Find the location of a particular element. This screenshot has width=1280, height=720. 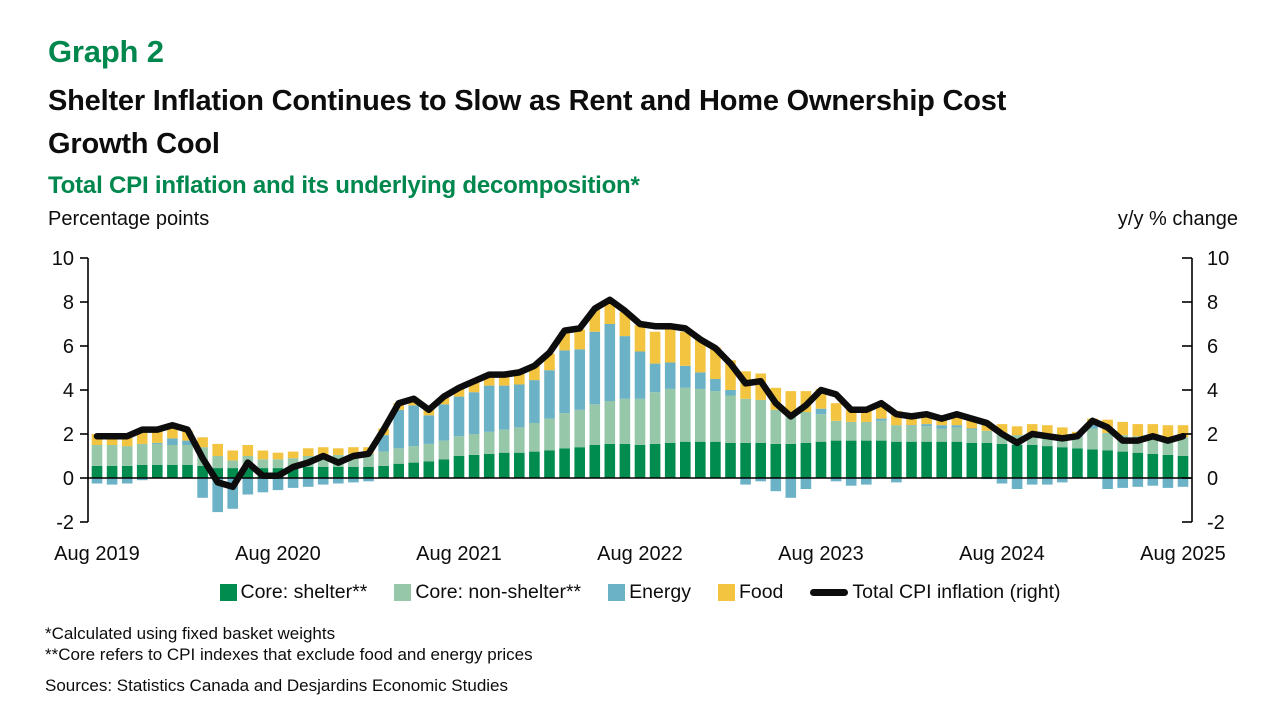

legend-label: Food is located at coordinates (761, 592).